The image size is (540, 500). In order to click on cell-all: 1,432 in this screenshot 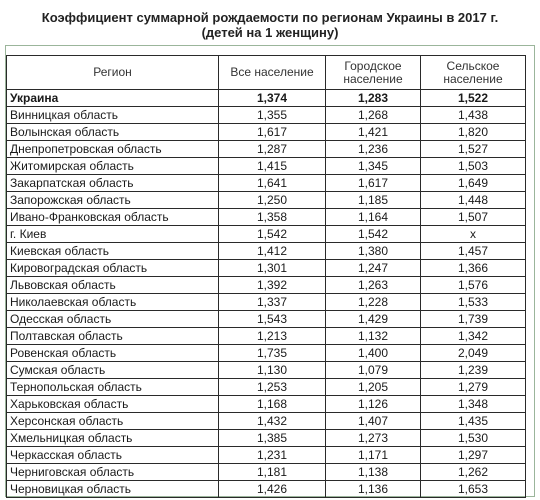, I will do `click(272, 421)`.